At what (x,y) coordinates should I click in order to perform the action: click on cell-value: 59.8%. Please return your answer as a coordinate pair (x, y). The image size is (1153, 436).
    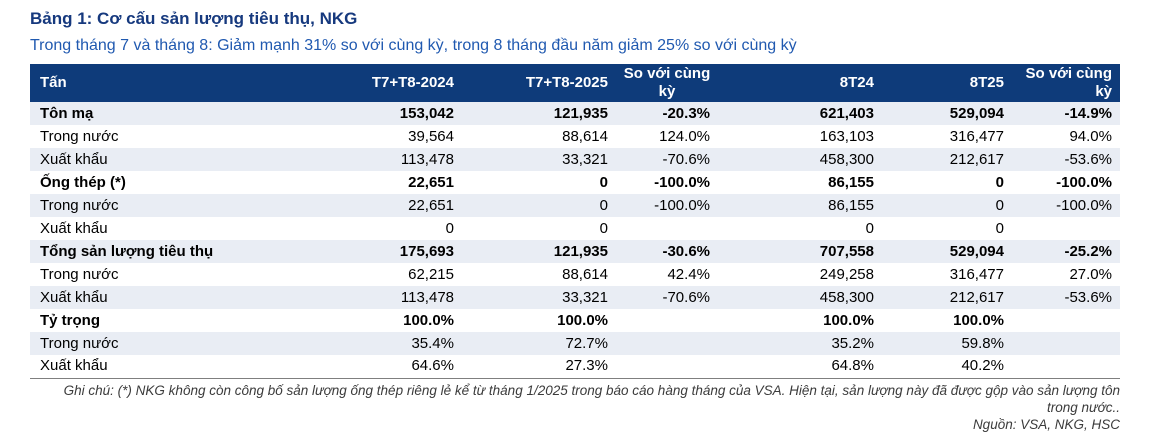
    Looking at the image, I should click on (982, 343).